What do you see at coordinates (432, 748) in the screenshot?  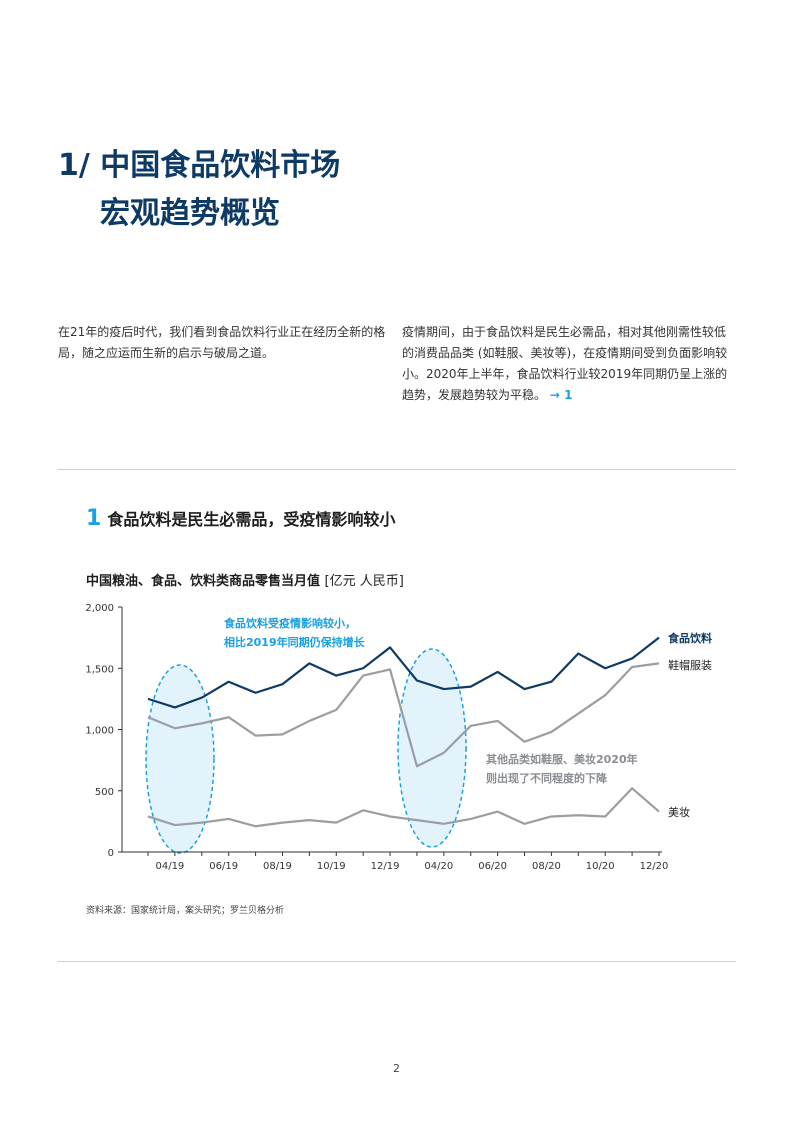 I see `highlight-ellipse-2020` at bounding box center [432, 748].